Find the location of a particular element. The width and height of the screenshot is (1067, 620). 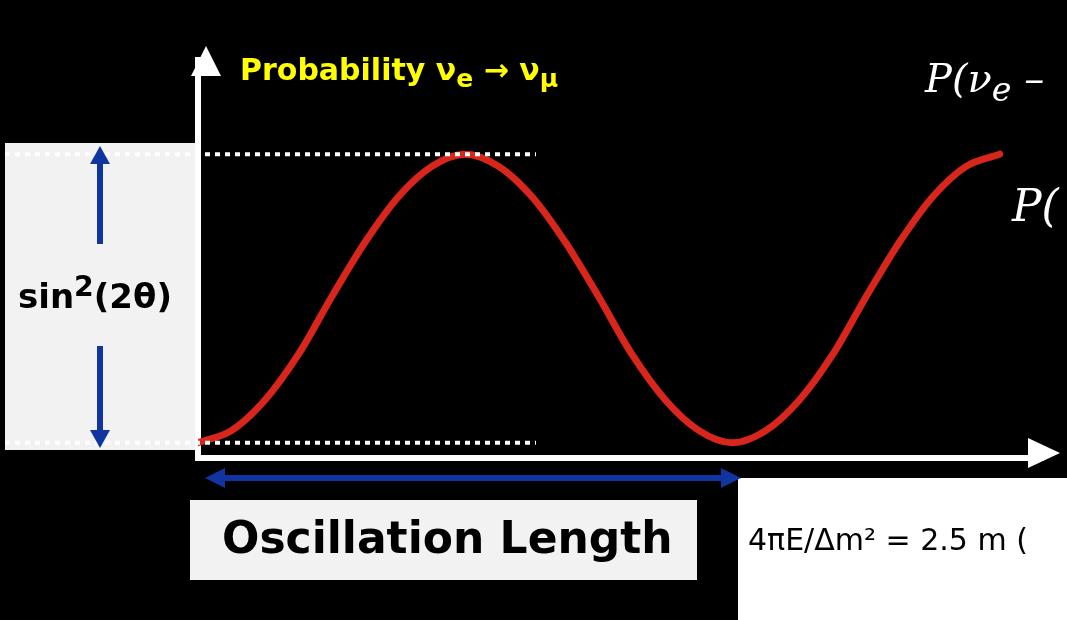

text: sin$^{2}$(2θ) is located at coordinates (95, 293).